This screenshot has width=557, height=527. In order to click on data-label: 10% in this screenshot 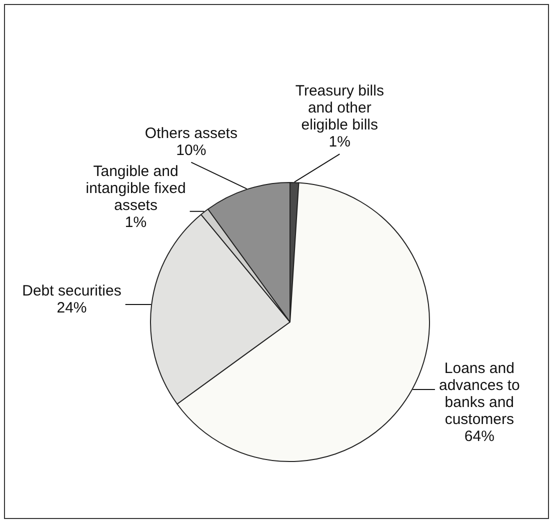, I will do `click(191, 150)`.